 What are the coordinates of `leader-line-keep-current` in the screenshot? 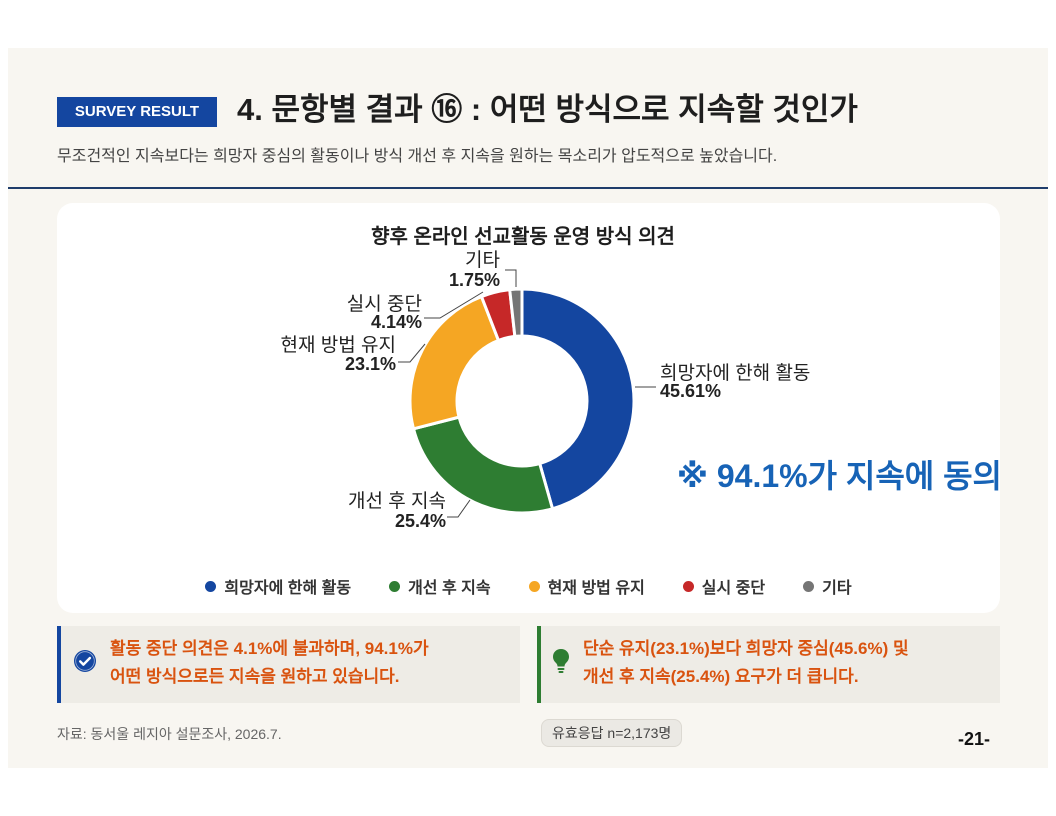 It's located at (412, 353).